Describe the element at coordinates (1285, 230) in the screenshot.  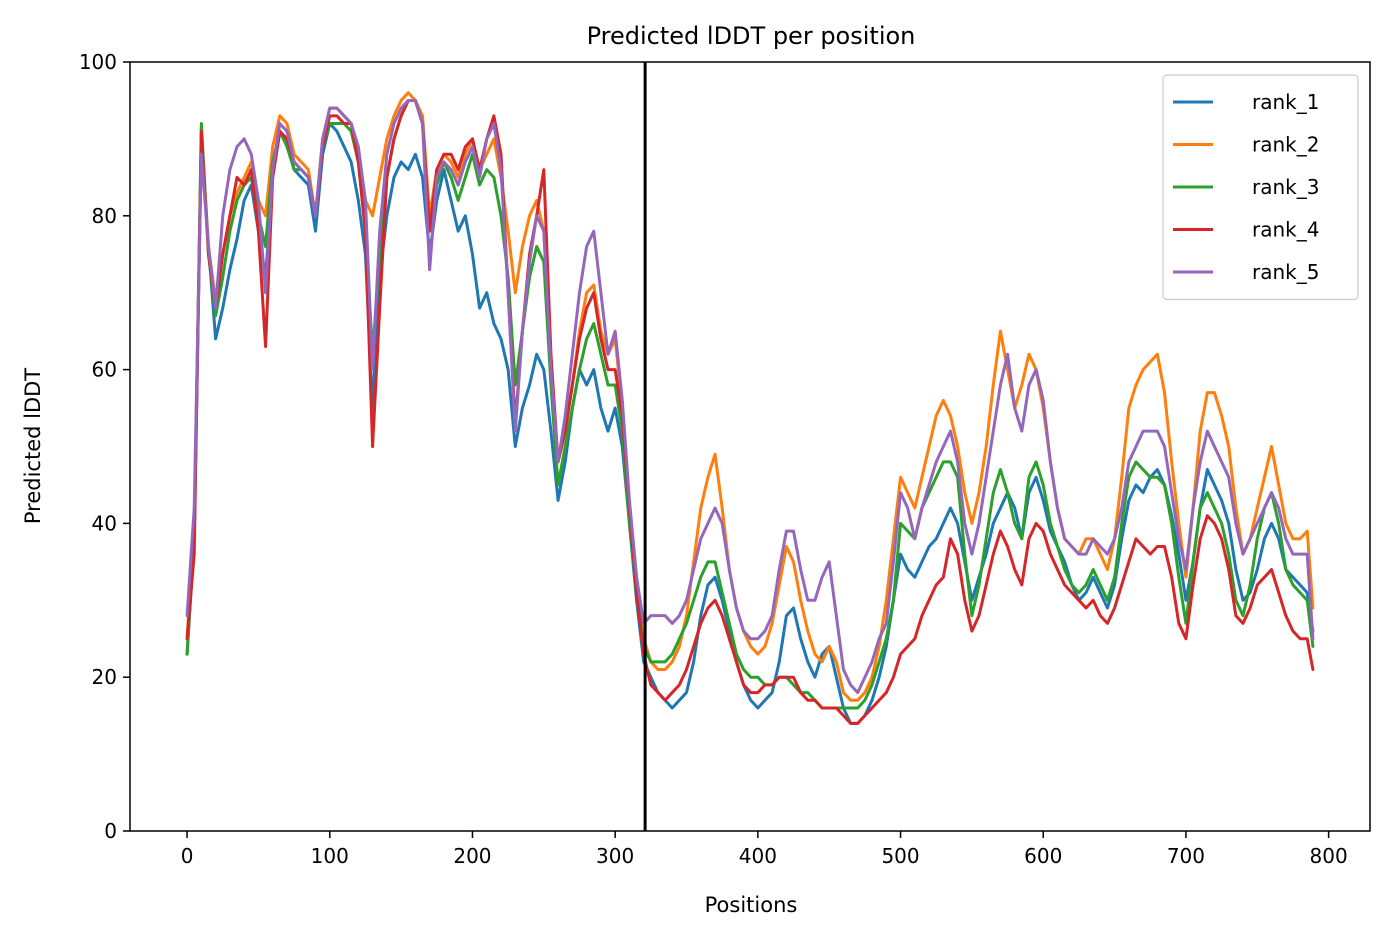
I see `legend-label-rank-4: rank_4` at that location.